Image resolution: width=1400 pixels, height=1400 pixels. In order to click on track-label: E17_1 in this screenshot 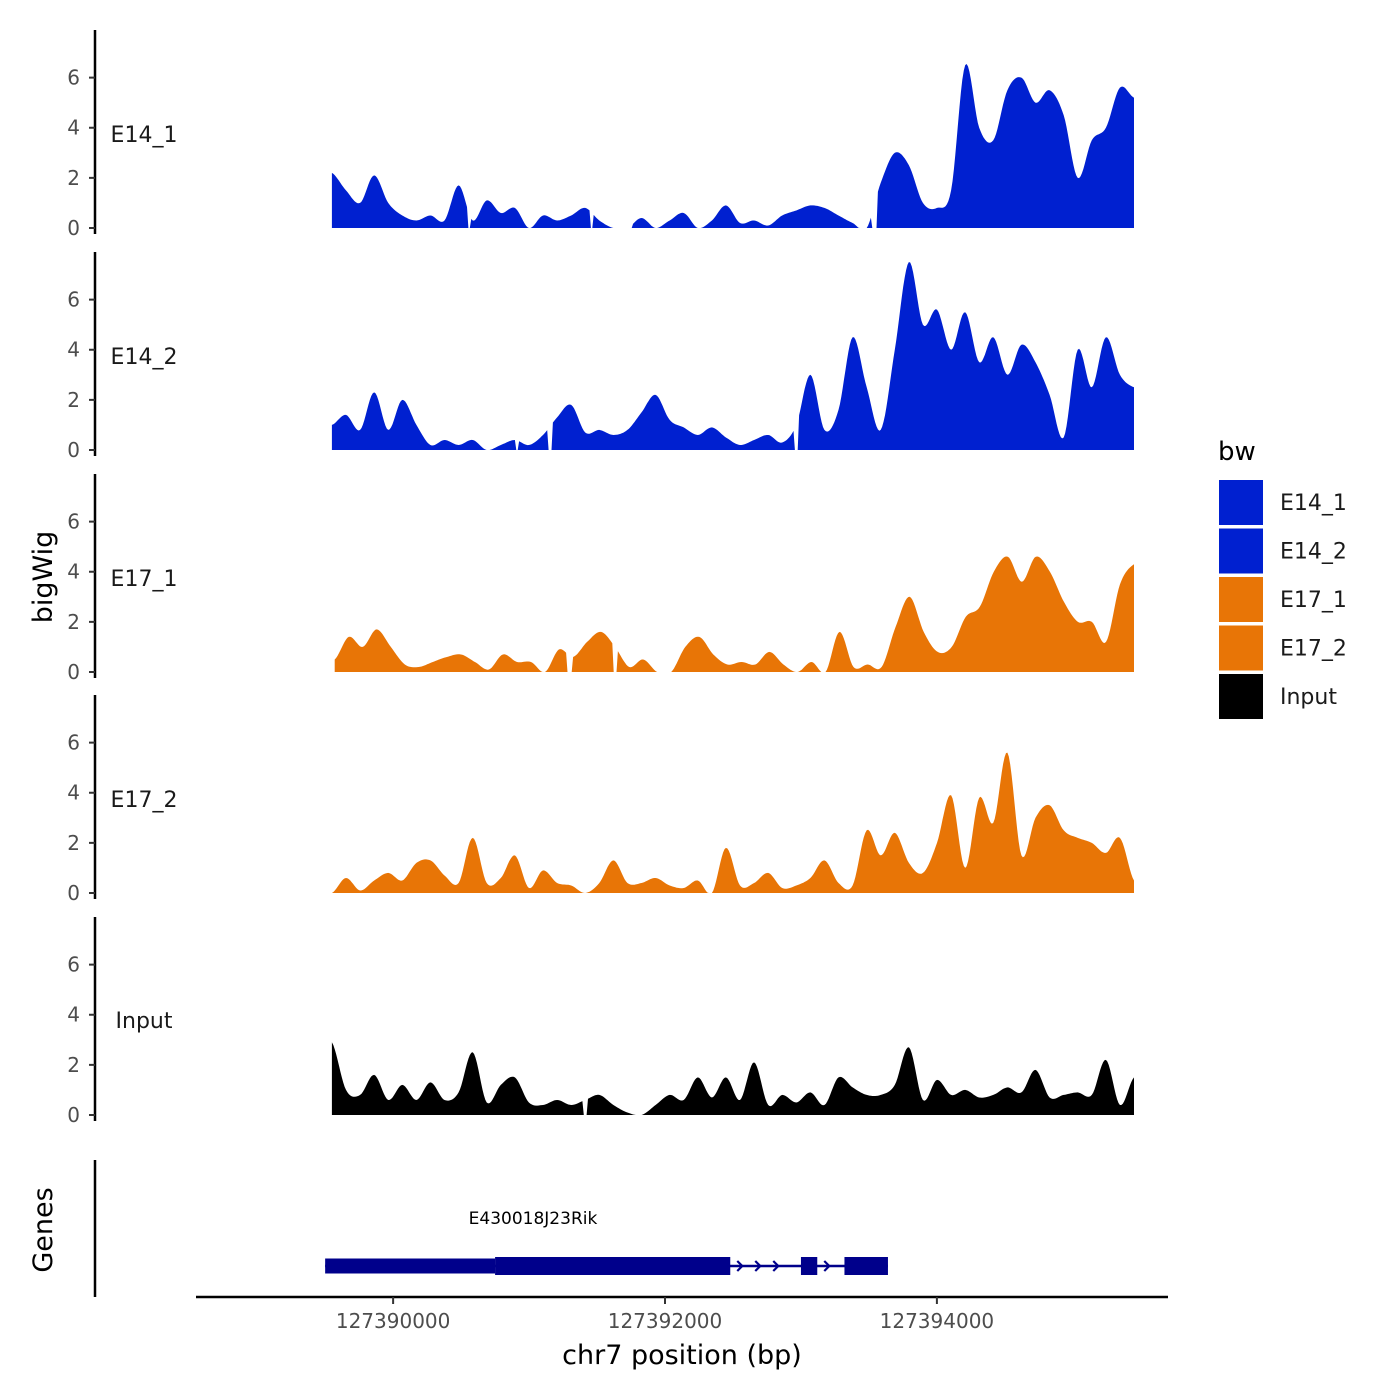, I will do `click(144, 579)`.